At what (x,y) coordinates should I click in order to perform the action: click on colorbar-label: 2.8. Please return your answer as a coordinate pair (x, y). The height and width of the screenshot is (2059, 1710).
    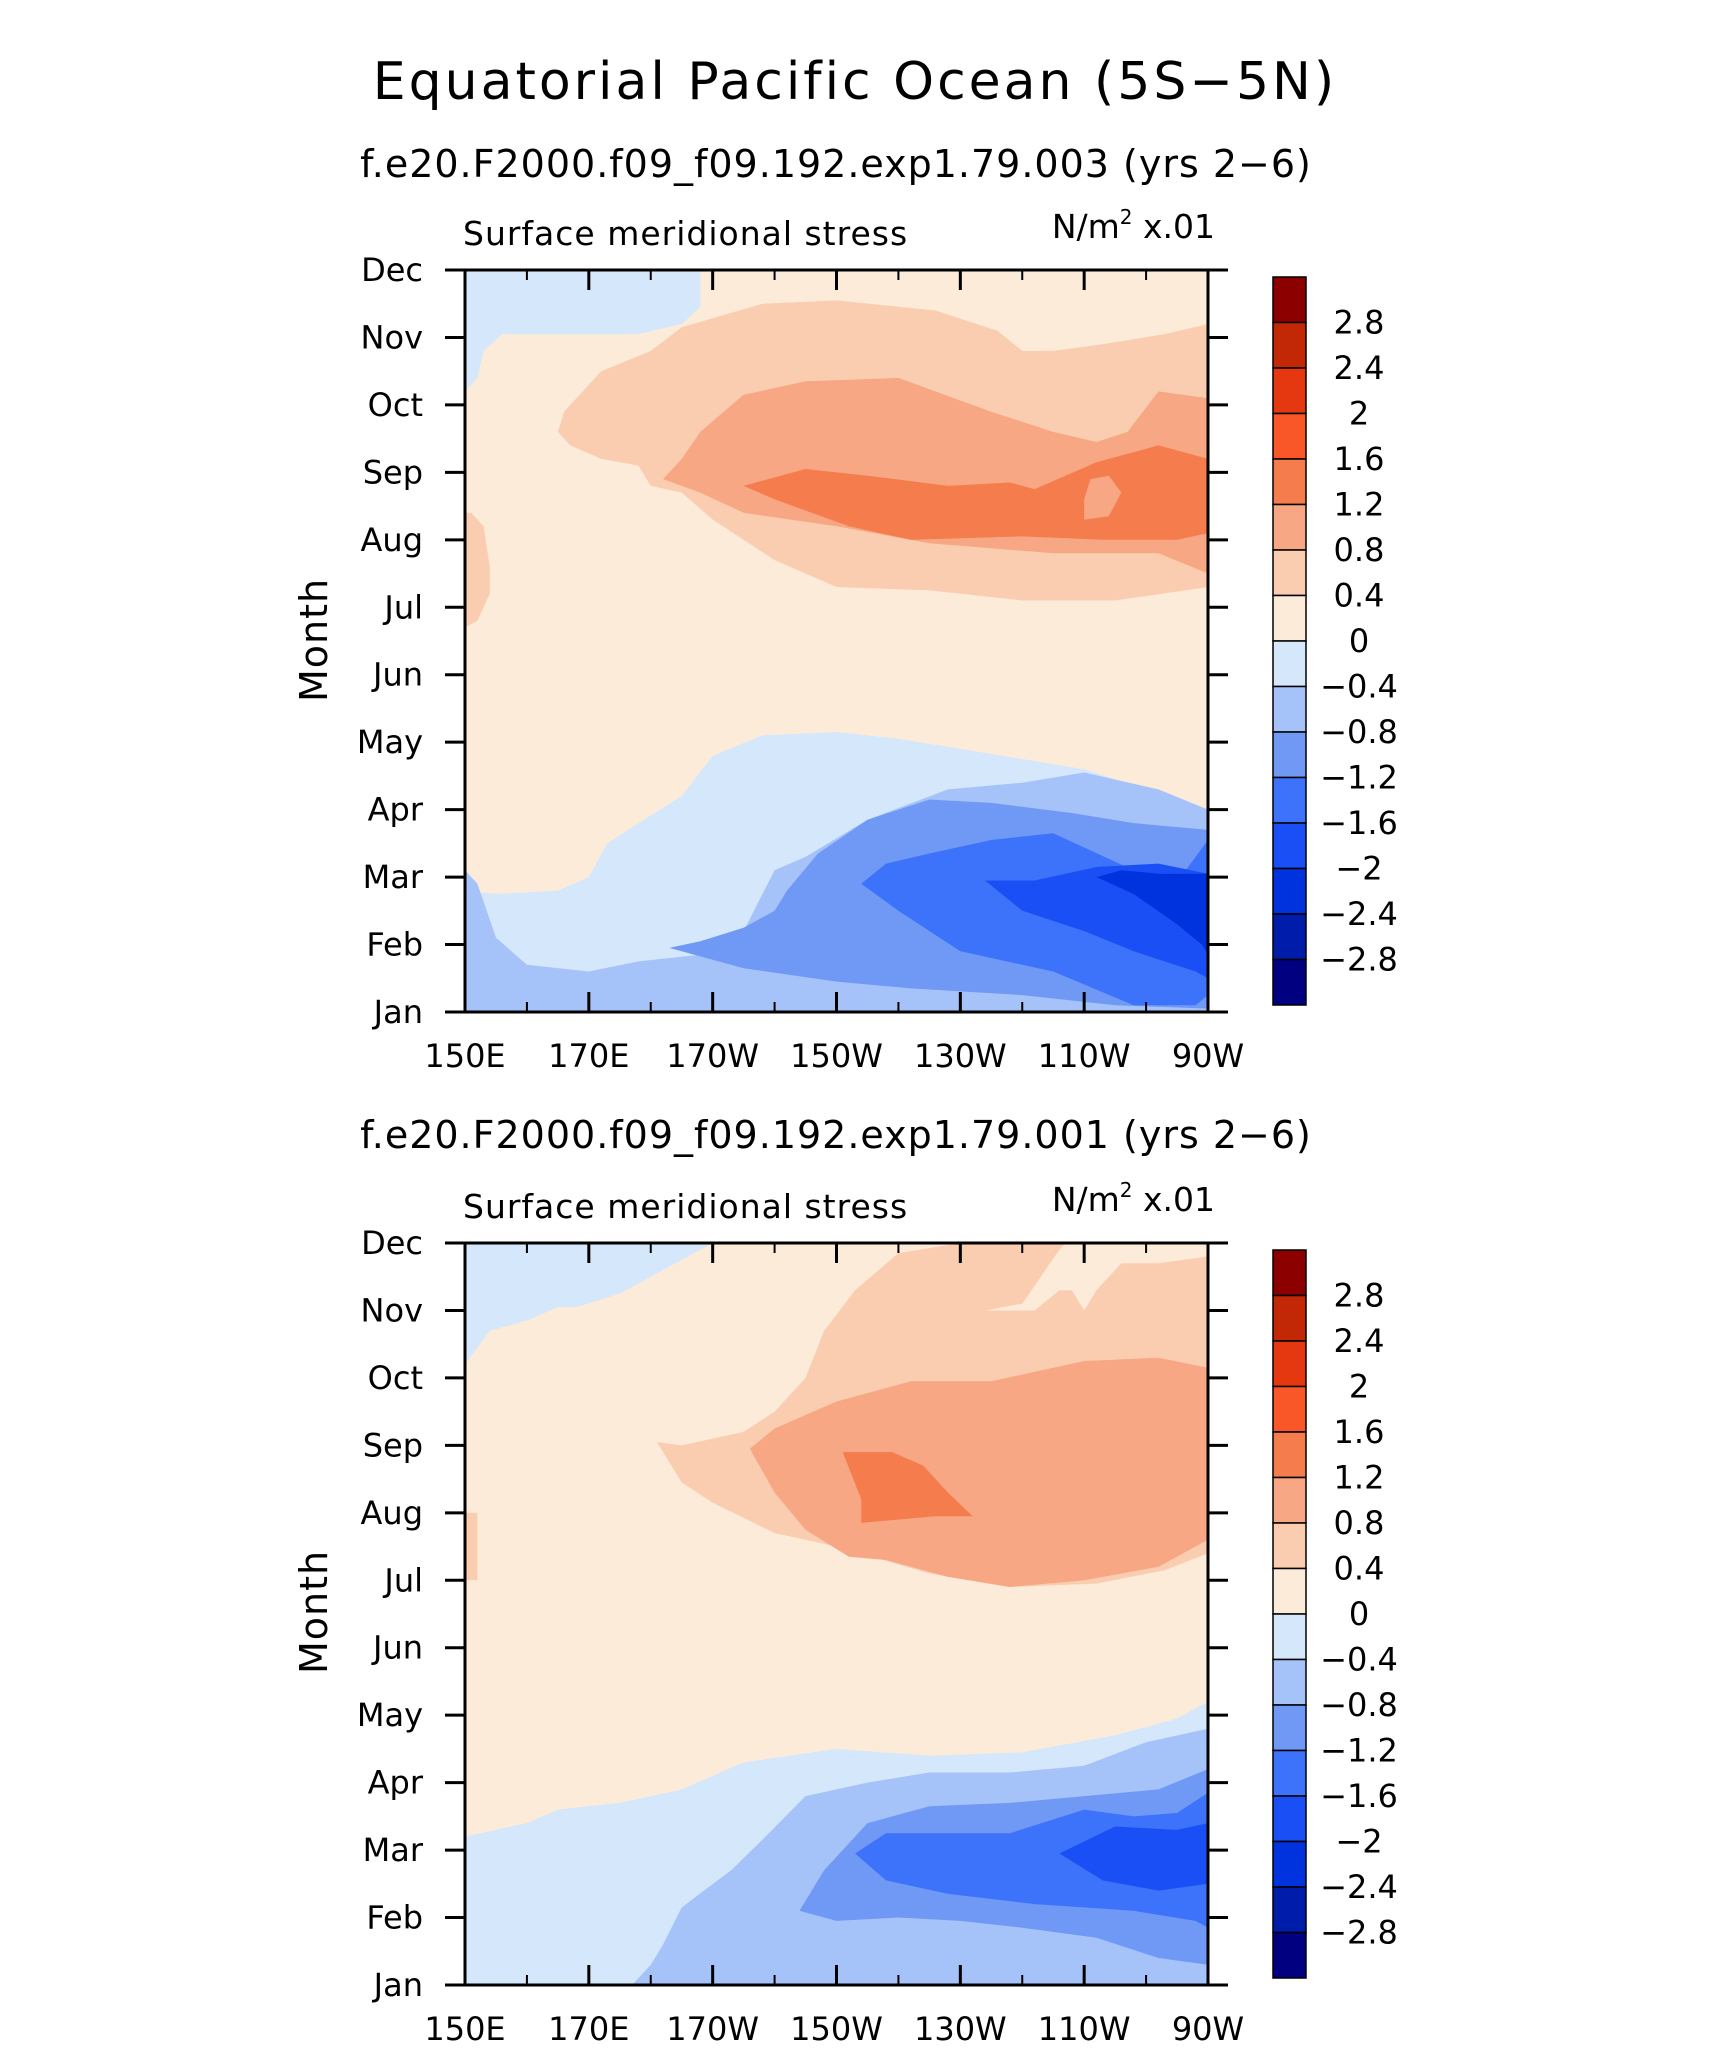
    Looking at the image, I should click on (1359, 1296).